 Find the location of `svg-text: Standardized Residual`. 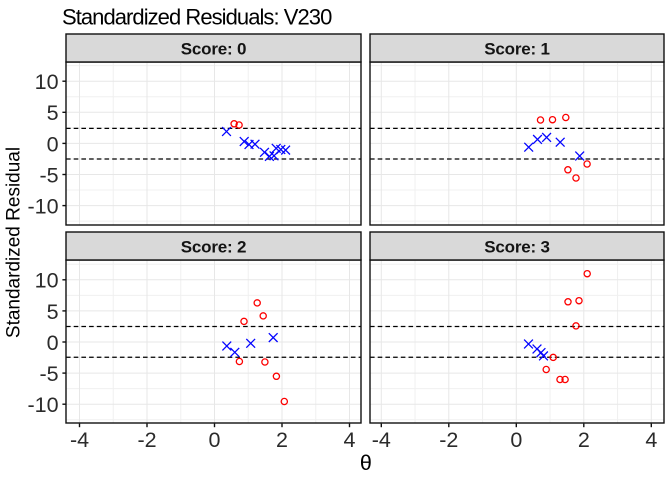

svg-text: Standardized Residual is located at coordinates (14, 242).